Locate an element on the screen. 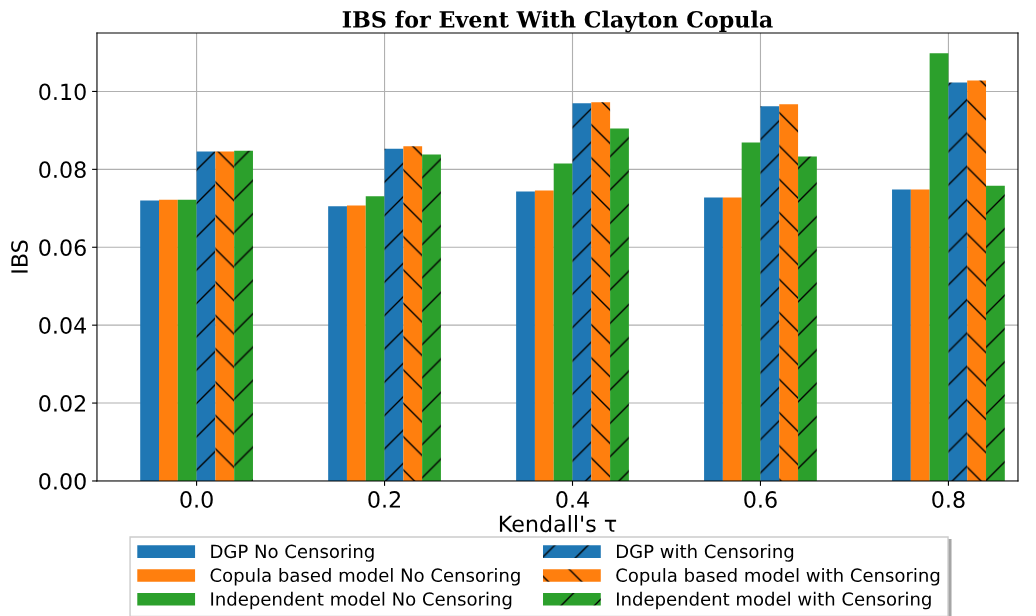  x-tick-label: 0.4 is located at coordinates (572, 499).